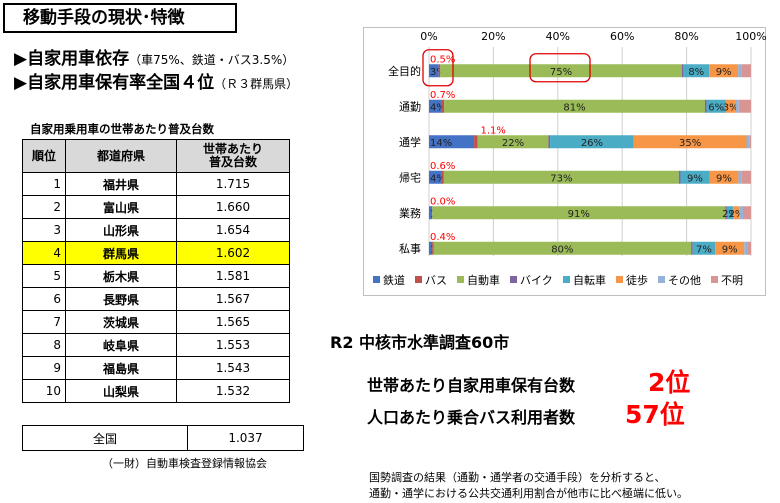 This screenshot has height=503, width=780. Describe the element at coordinates (156, 80) in the screenshot. I see `bullet-ownership-rank: ▶自家用車保有率全国４位（Ｒ３群馬県）` at that location.